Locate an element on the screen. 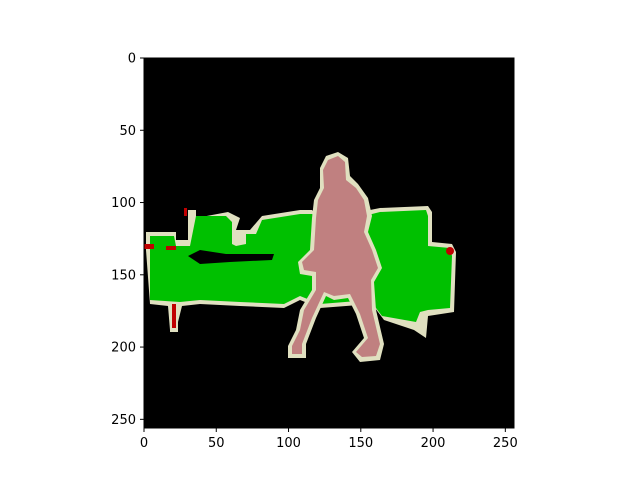  y-tick-label: 0 is located at coordinates (132, 59).